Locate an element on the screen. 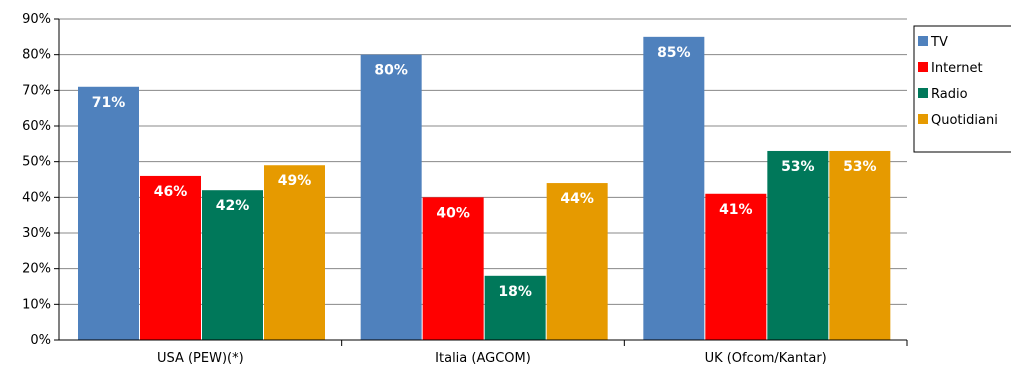  legend-swatch-radio is located at coordinates (923, 93).